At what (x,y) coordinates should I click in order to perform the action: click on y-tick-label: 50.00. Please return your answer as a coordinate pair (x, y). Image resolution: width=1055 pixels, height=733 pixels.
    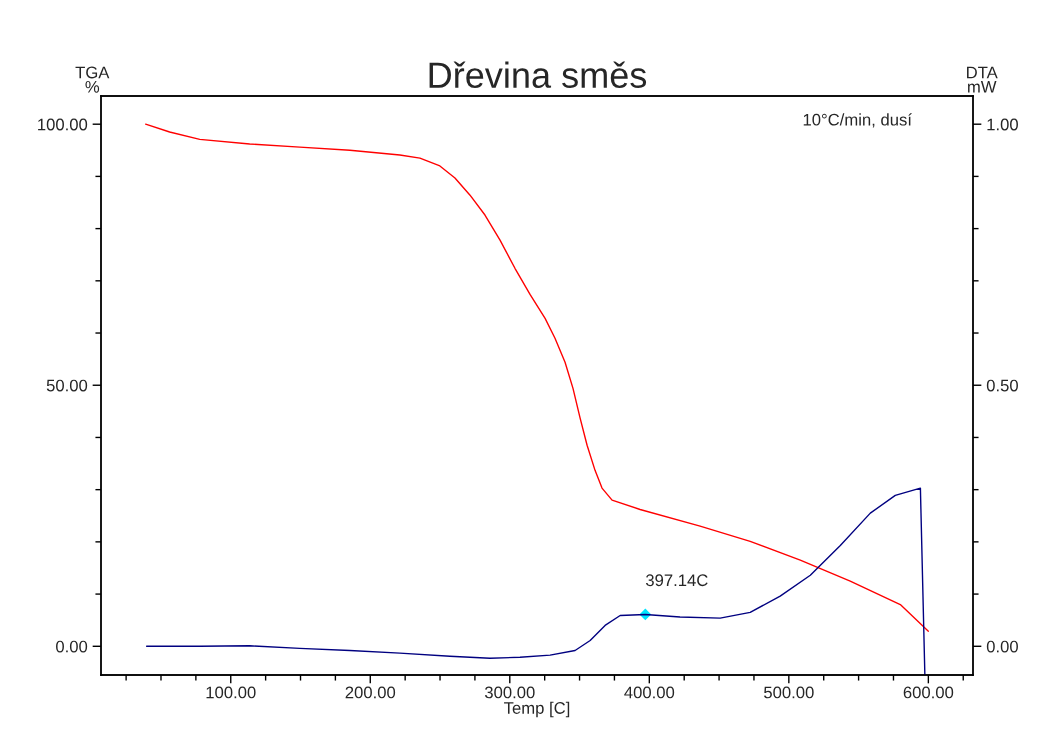
    Looking at the image, I should click on (67, 385).